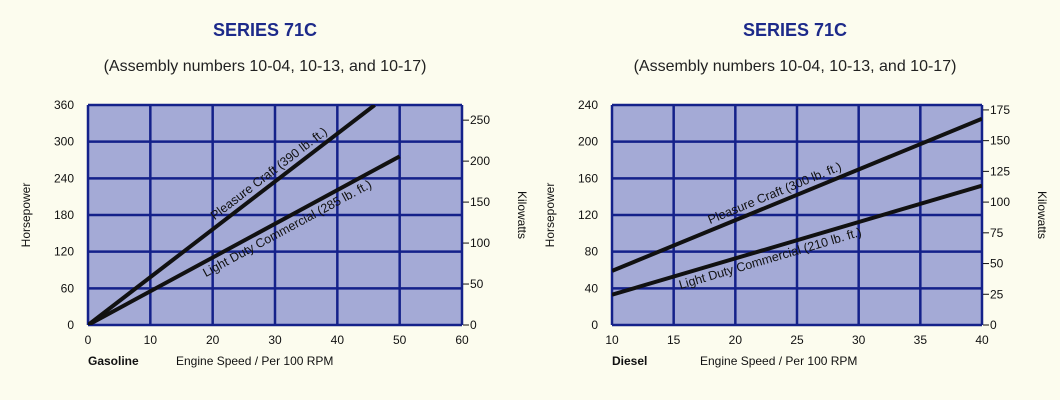 The height and width of the screenshot is (400, 1060). Describe the element at coordinates (997, 294) in the screenshot. I see `y2-tick-label: 25` at that location.